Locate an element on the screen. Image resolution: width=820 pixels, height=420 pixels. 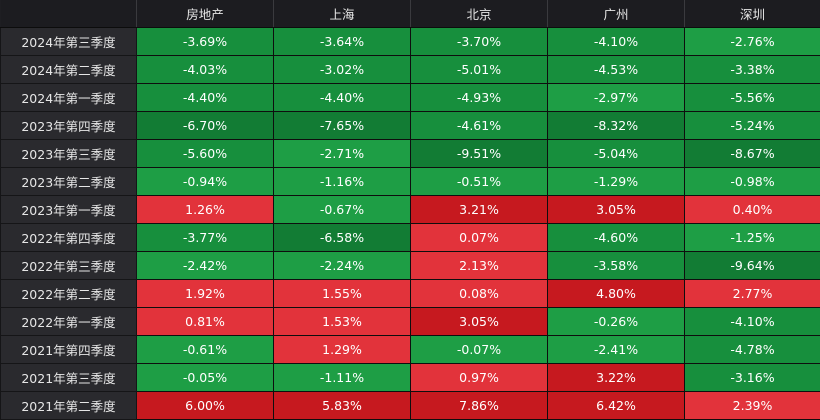
value-cell: -3.58% is located at coordinates (616, 265).